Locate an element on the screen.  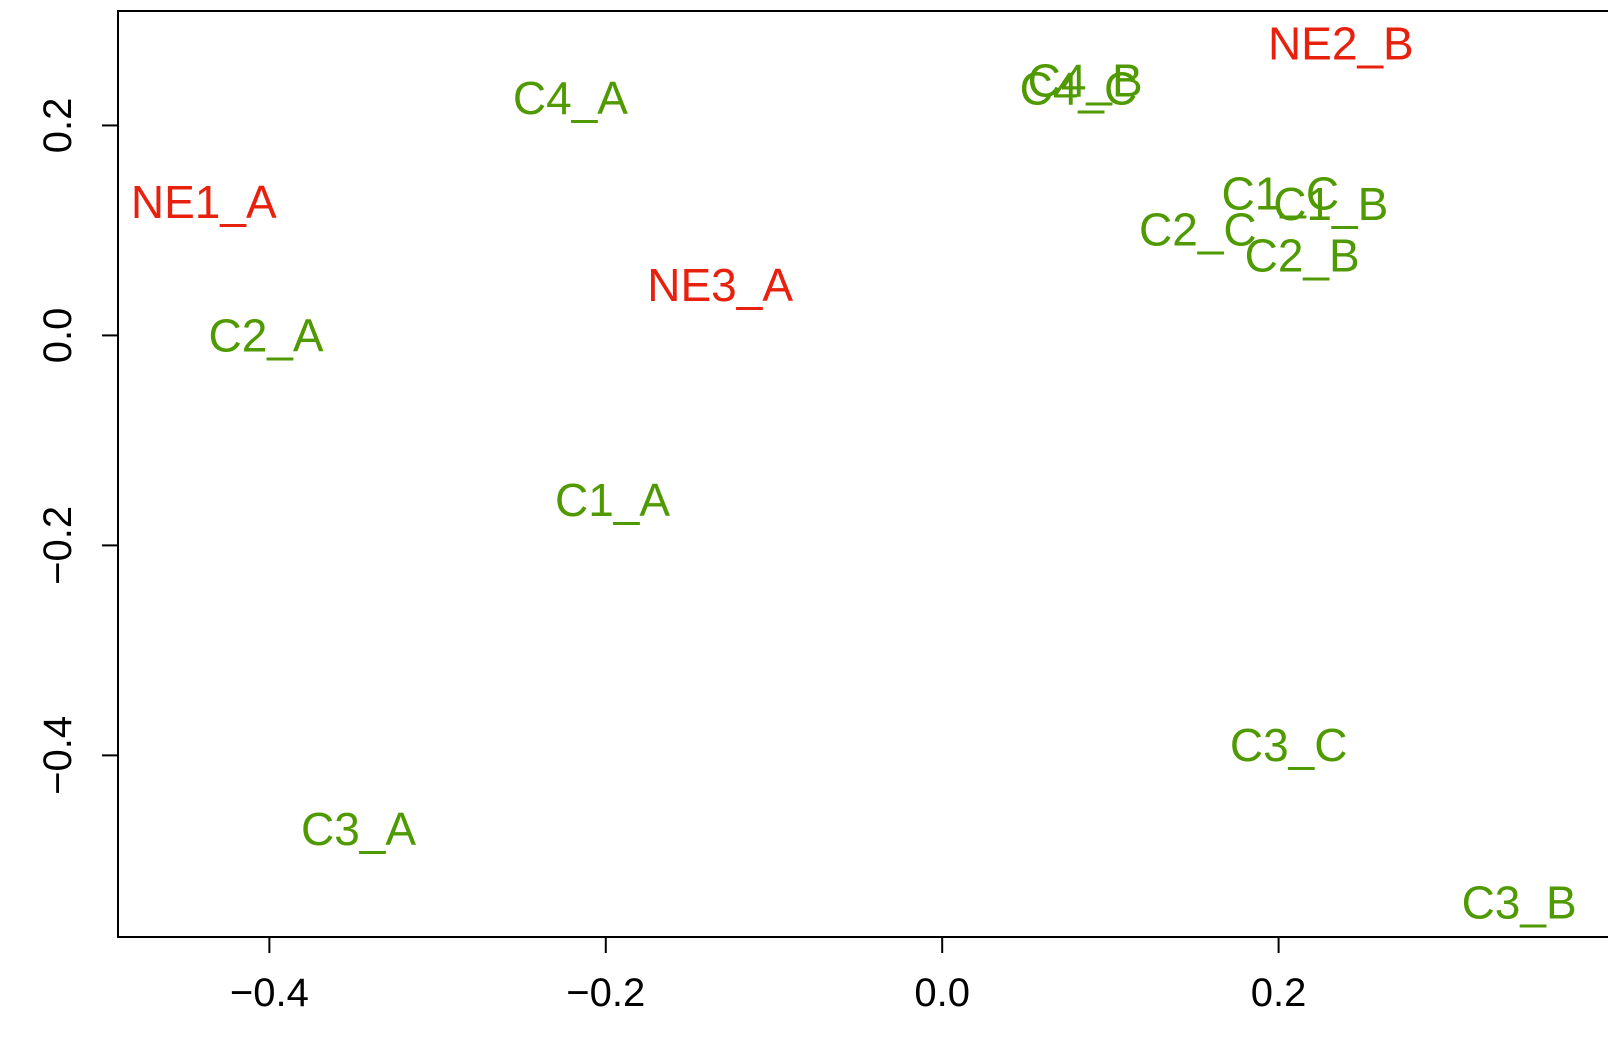
x-tick-label: −0.2 is located at coordinates (605, 993).